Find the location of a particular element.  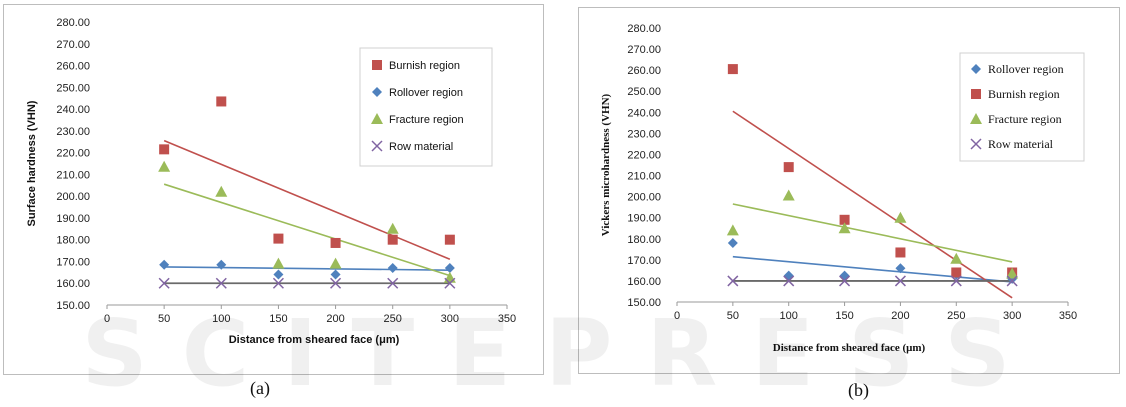

series-burnish-region is located at coordinates (307, 172).